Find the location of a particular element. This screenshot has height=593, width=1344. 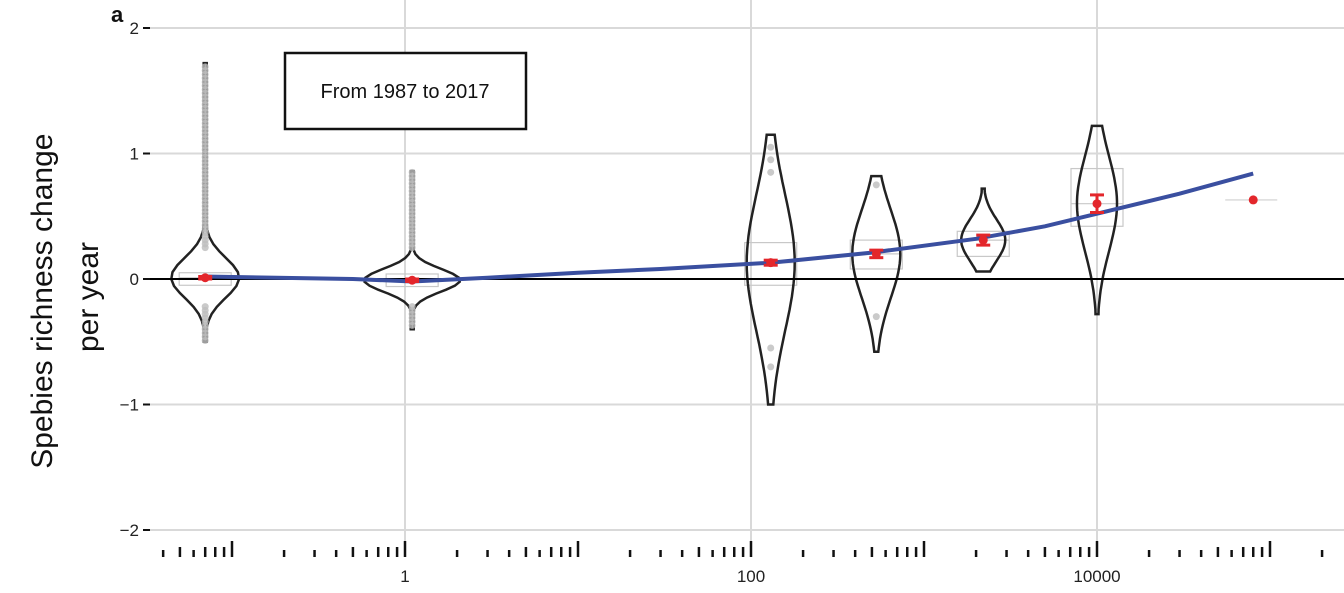

annotation-text: From 1987 to 2017 is located at coordinates (405, 92).